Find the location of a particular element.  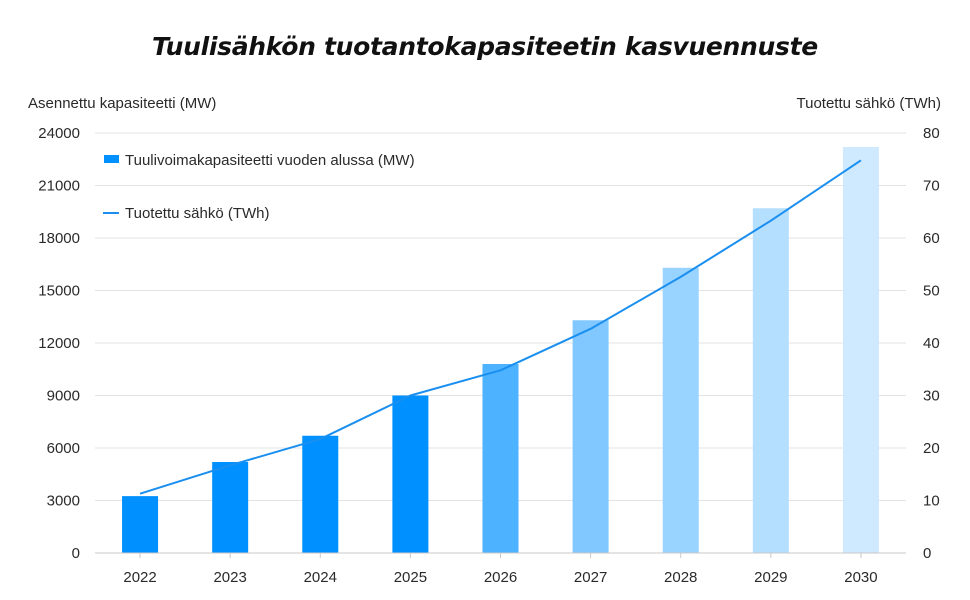

right-tick-label: 40 is located at coordinates (931, 343).